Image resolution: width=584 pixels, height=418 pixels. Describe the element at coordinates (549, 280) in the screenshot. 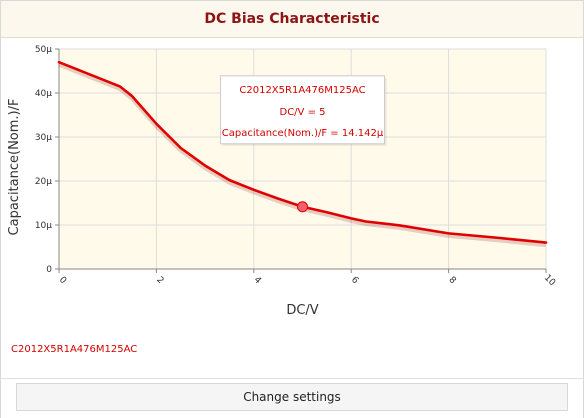

I see `x-tick-label: 10` at that location.